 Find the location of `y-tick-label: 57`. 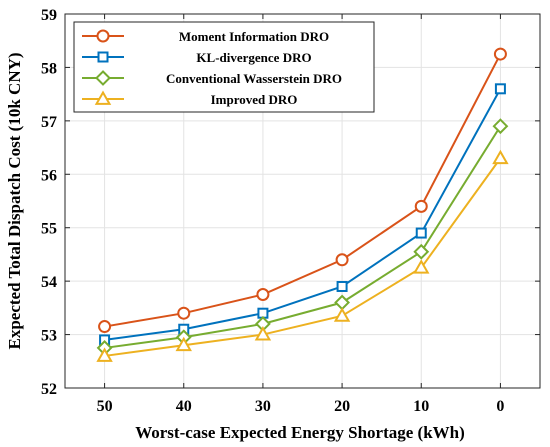

y-tick-label: 57 is located at coordinates (49, 122).